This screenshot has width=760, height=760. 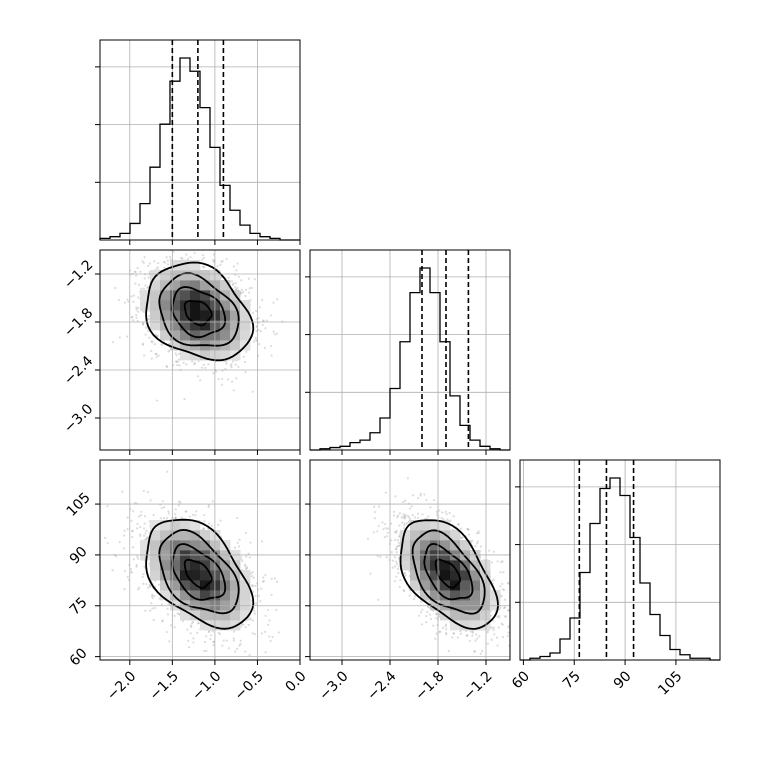 I want to click on ytick-label: 60, so click(x=79, y=657).